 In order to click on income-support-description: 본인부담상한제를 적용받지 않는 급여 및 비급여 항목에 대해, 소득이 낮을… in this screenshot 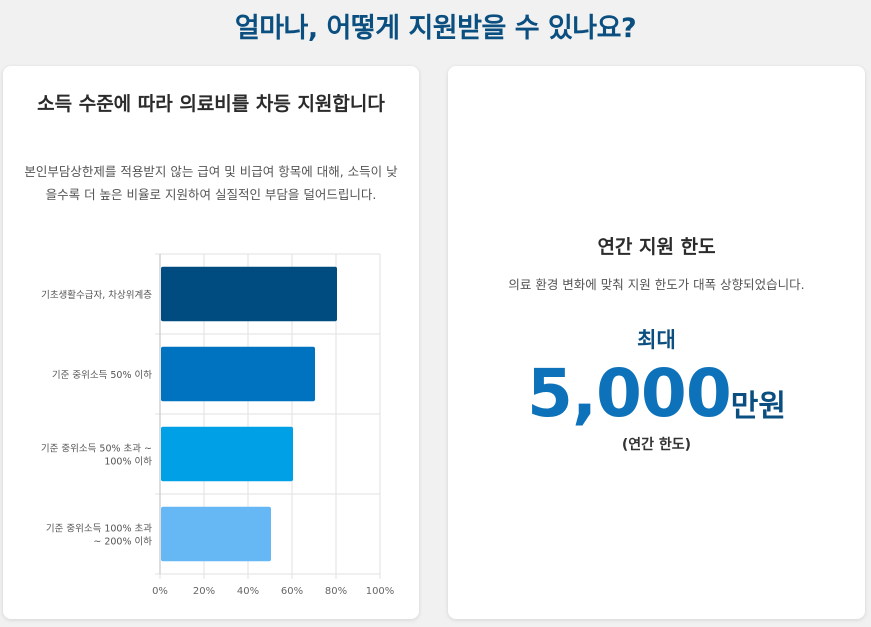, I will do `click(211, 183)`.